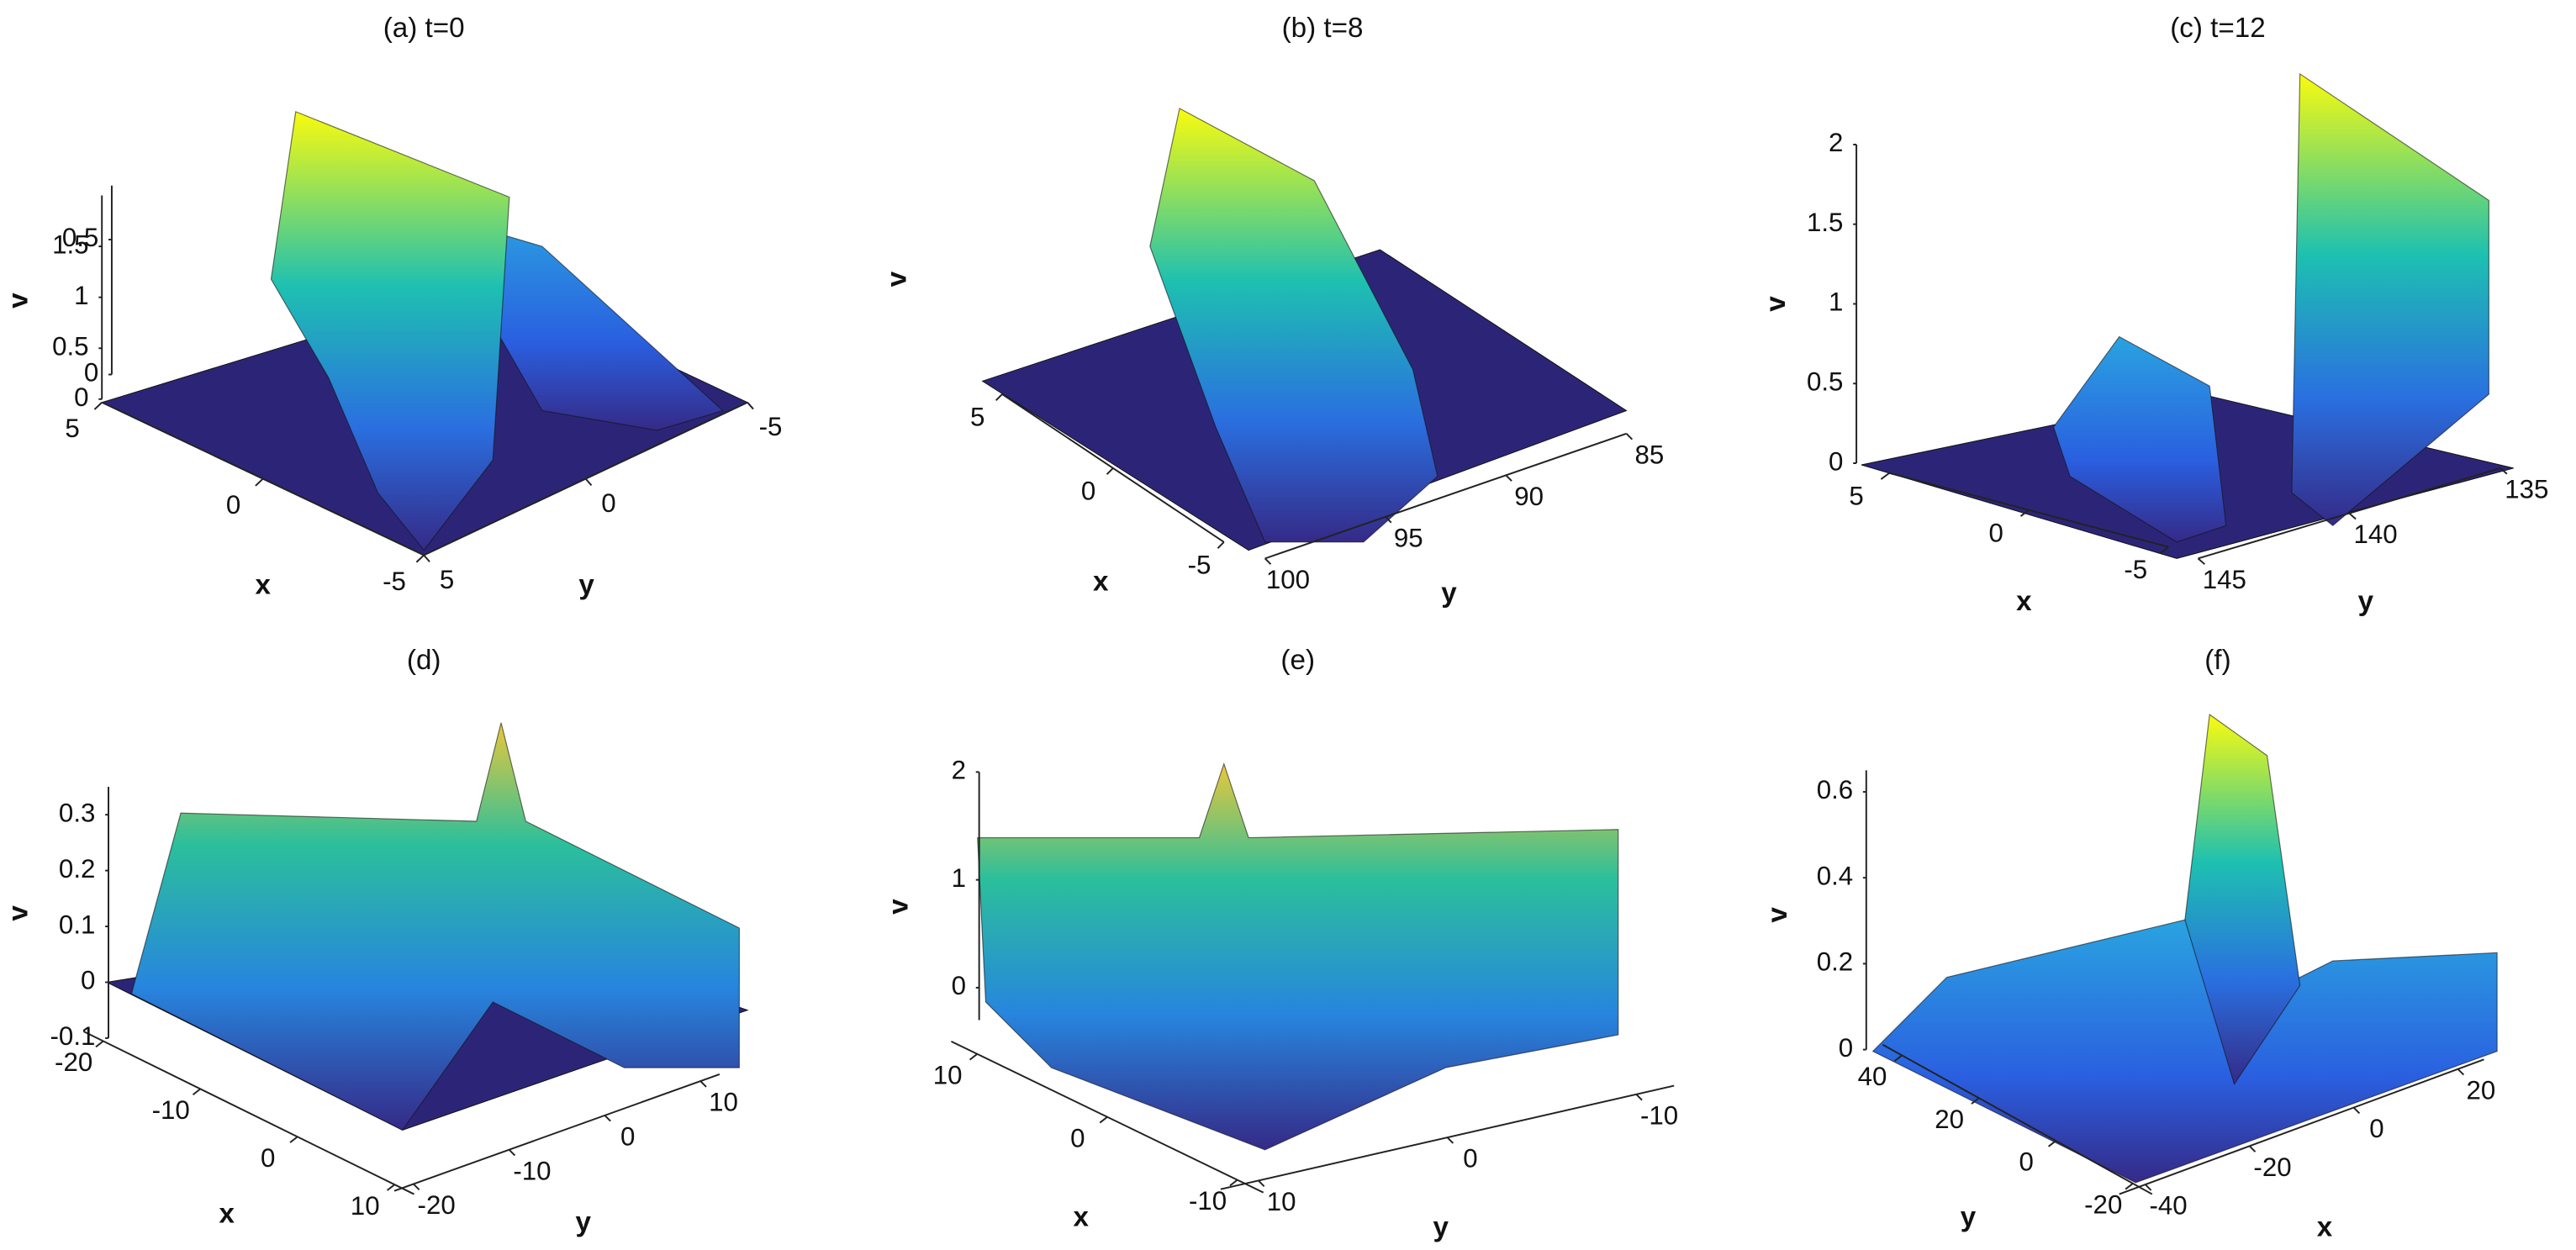  I want to click on surface-e, so click(1298, 956).